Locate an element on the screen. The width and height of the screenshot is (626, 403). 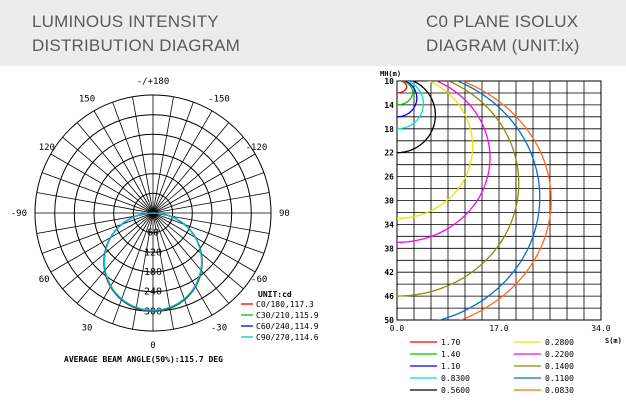
polar-angle-label: 0 is located at coordinates (152, 346).